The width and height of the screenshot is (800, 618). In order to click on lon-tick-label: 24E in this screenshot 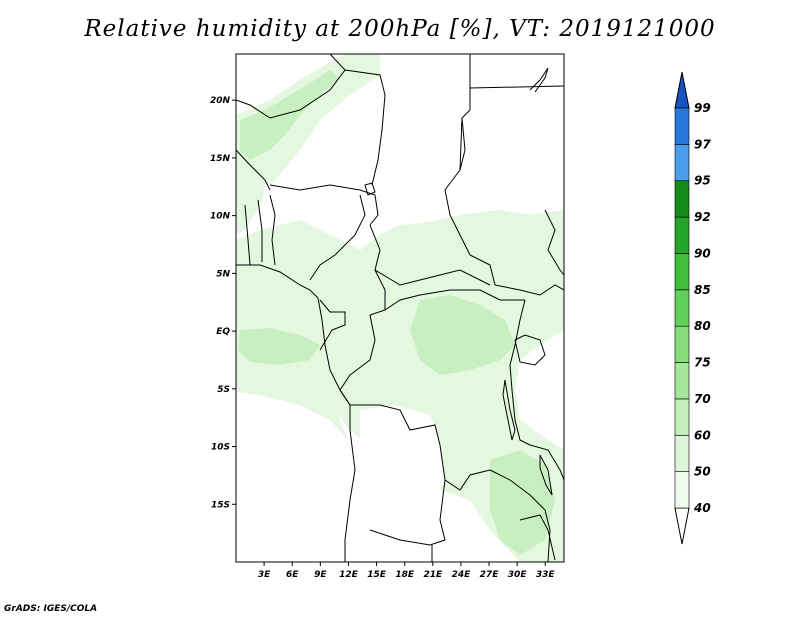, I will do `click(462, 575)`.